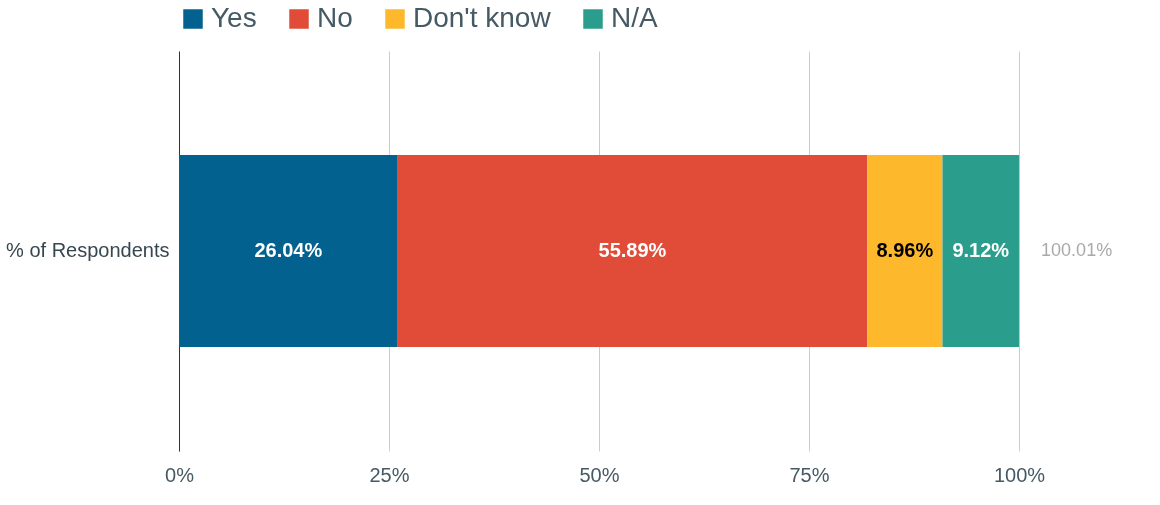 The image size is (1160, 505). Describe the element at coordinates (335, 17) in the screenshot. I see `legend-label: No` at that location.